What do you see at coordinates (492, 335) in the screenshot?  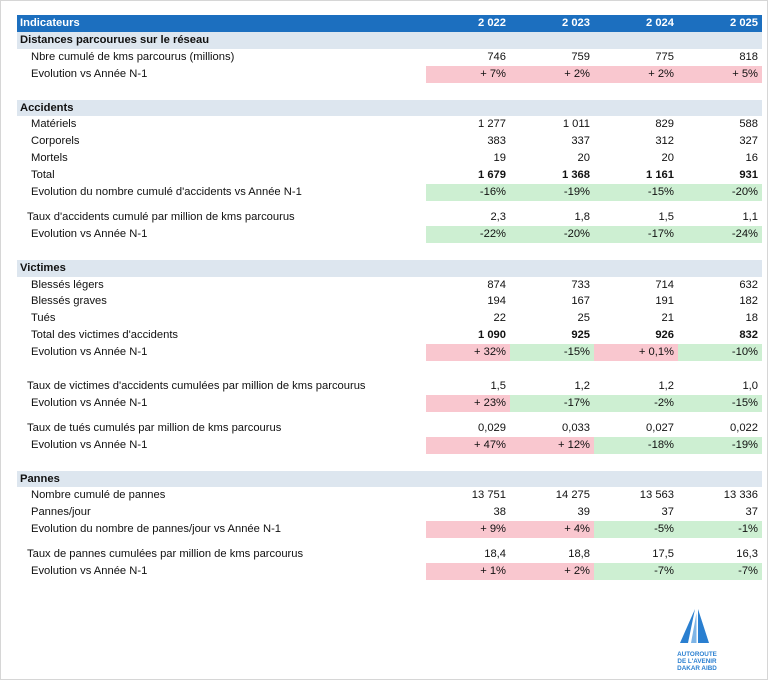 I see `row-value: 1 090` at bounding box center [492, 335].